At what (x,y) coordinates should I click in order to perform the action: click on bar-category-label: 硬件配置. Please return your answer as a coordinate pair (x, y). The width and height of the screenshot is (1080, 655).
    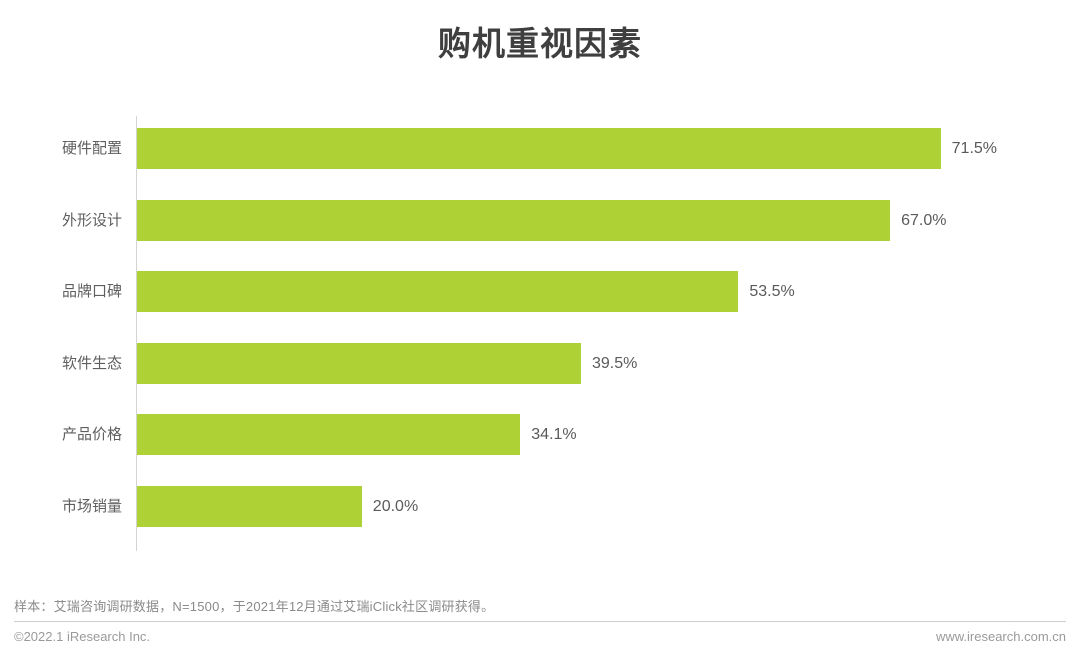
    Looking at the image, I should click on (91, 148).